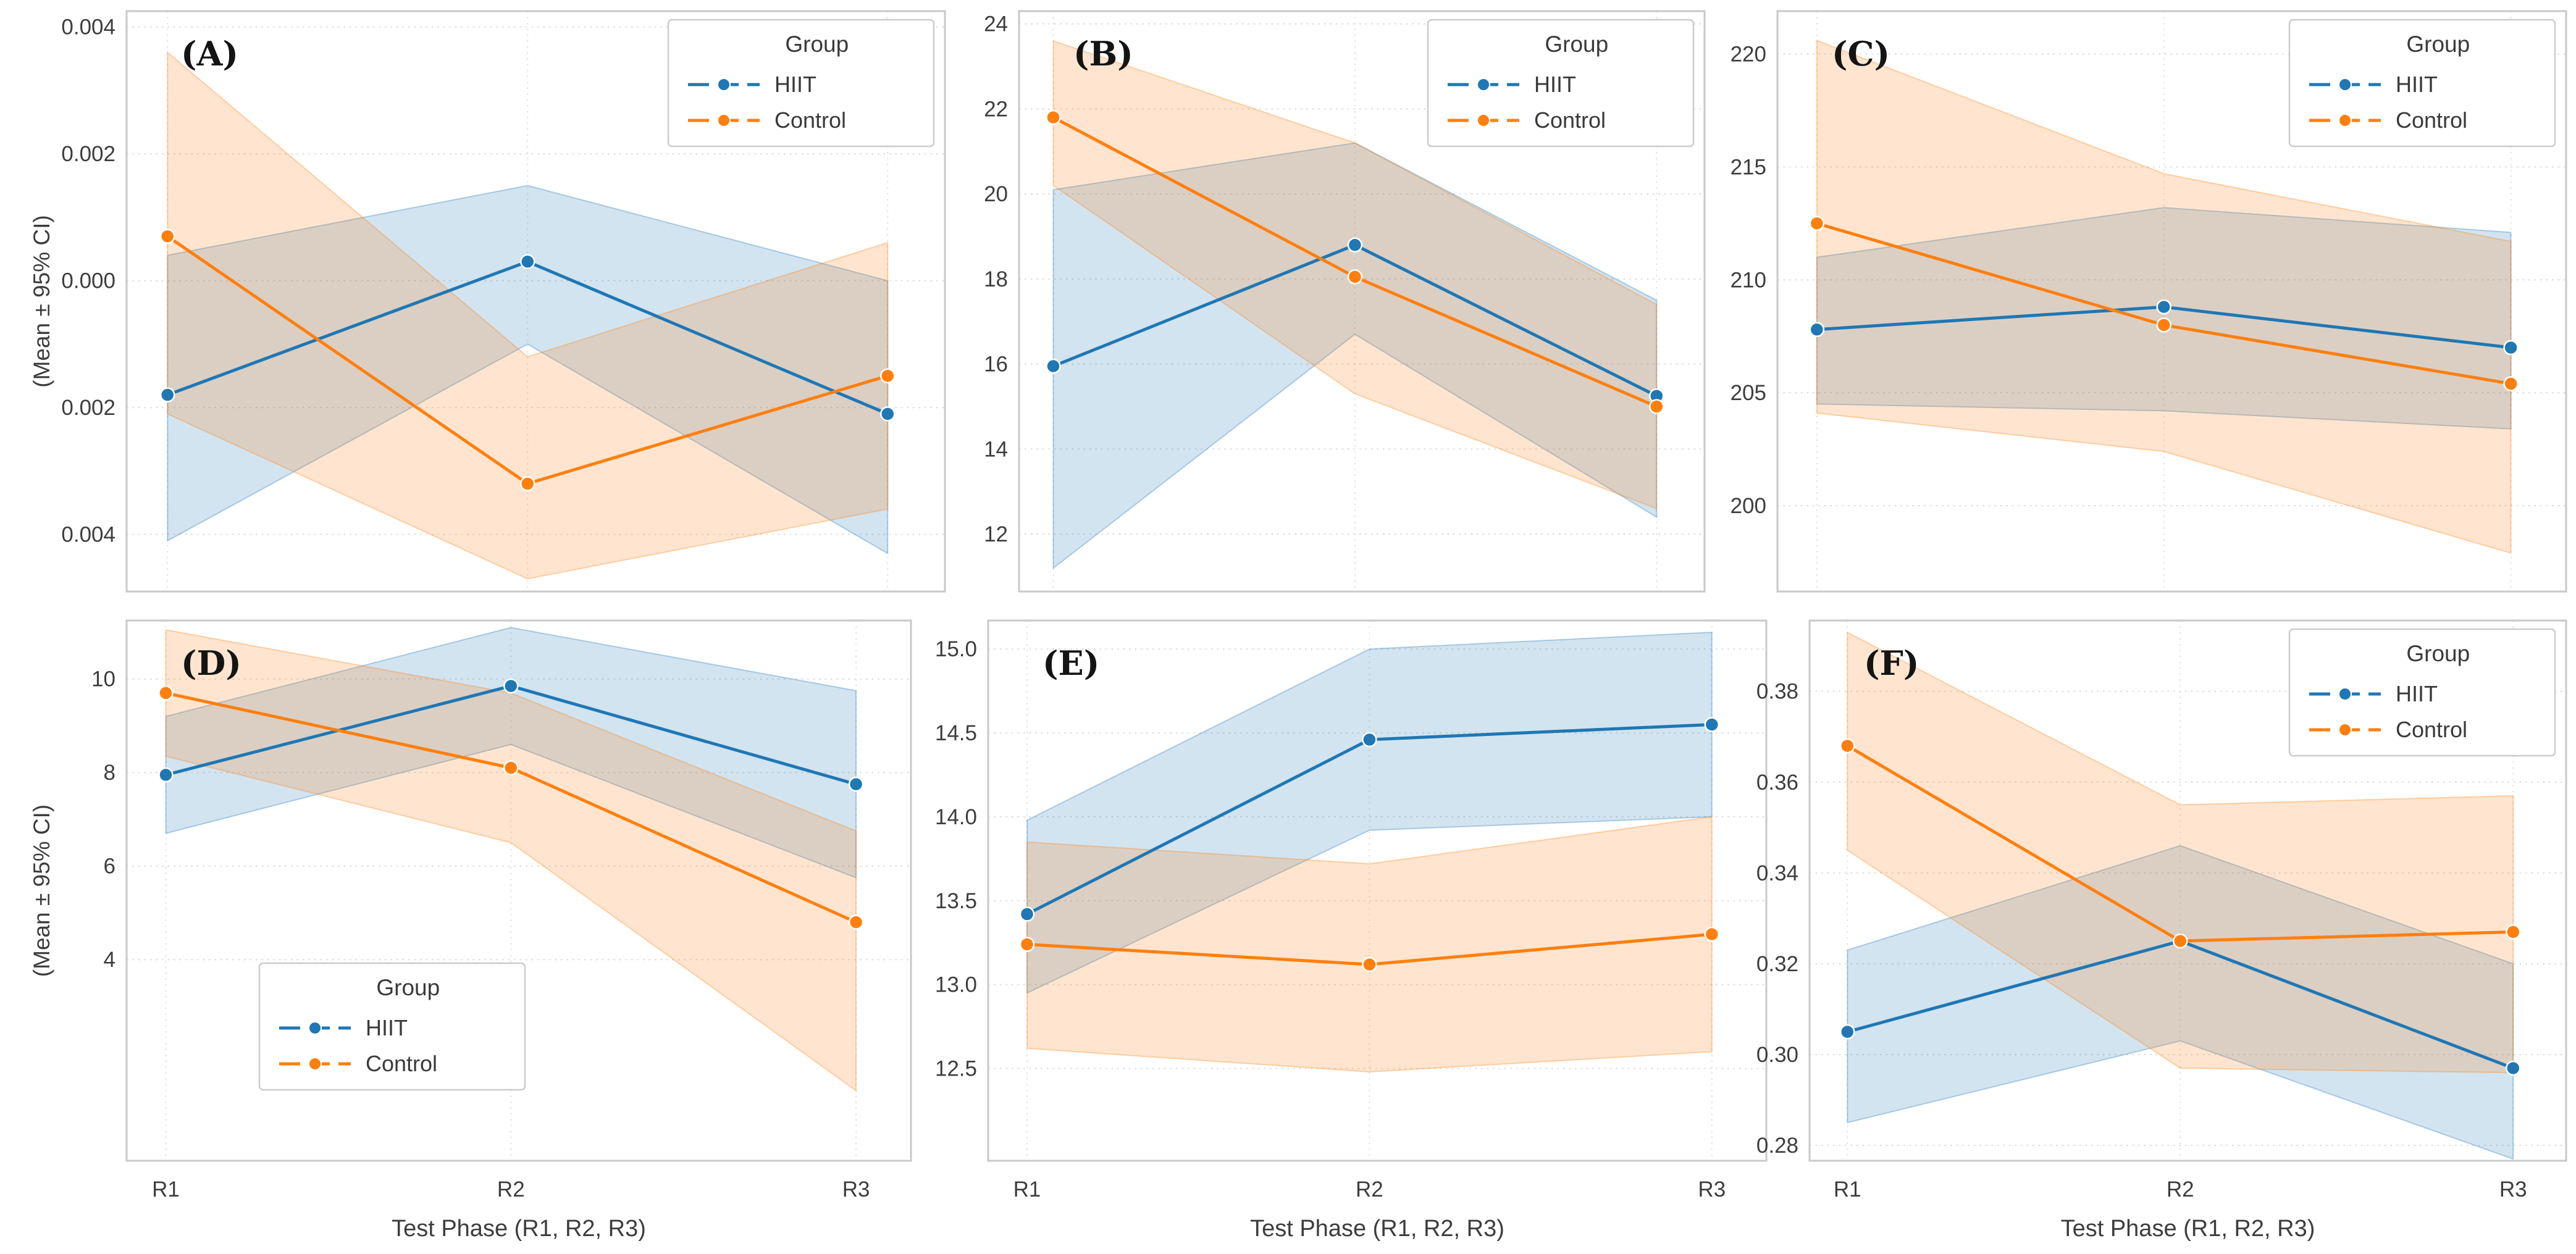  I want to click on panel-b-letter: (B), so click(1103, 53).